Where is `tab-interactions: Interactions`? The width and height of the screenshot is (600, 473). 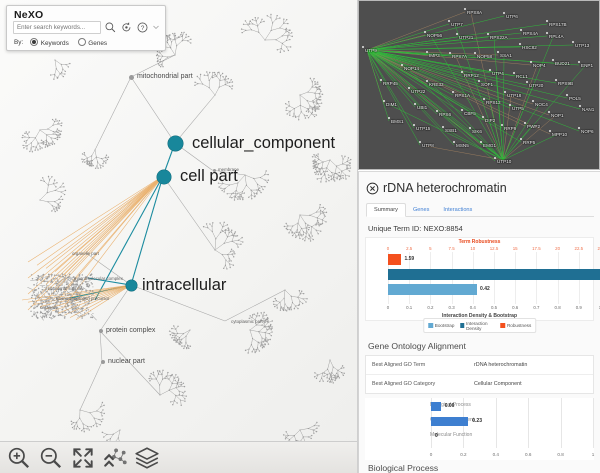
tab-interactions: Interactions is located at coordinates (458, 210).